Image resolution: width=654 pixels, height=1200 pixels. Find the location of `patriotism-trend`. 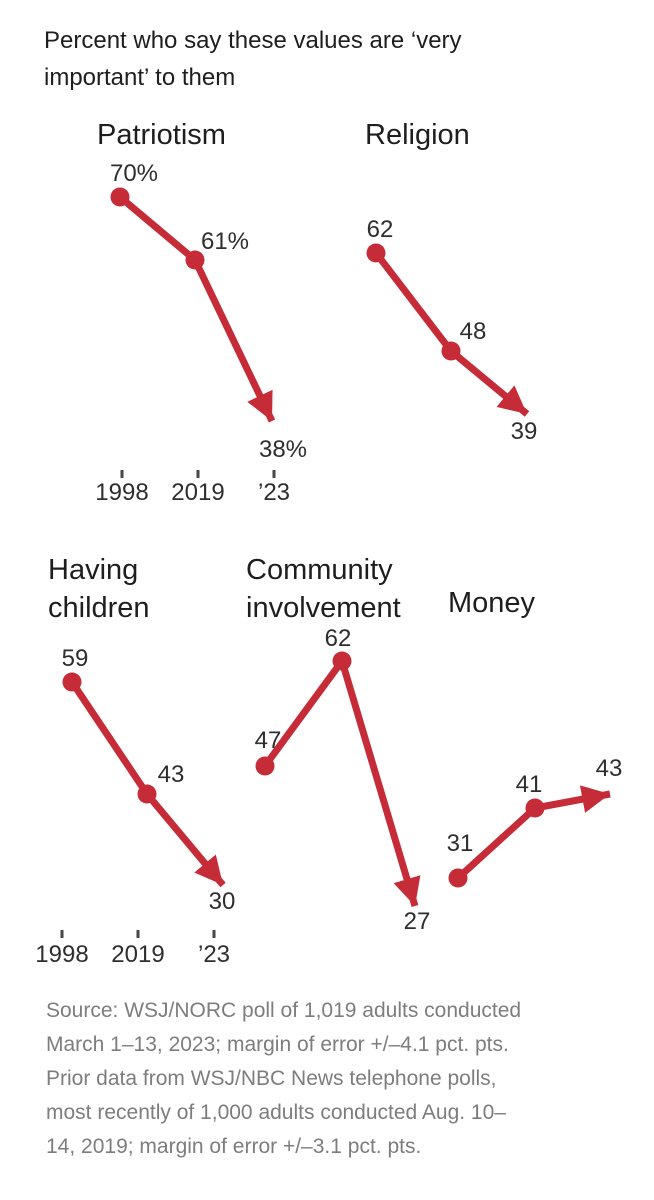

patriotism-trend is located at coordinates (193, 305).